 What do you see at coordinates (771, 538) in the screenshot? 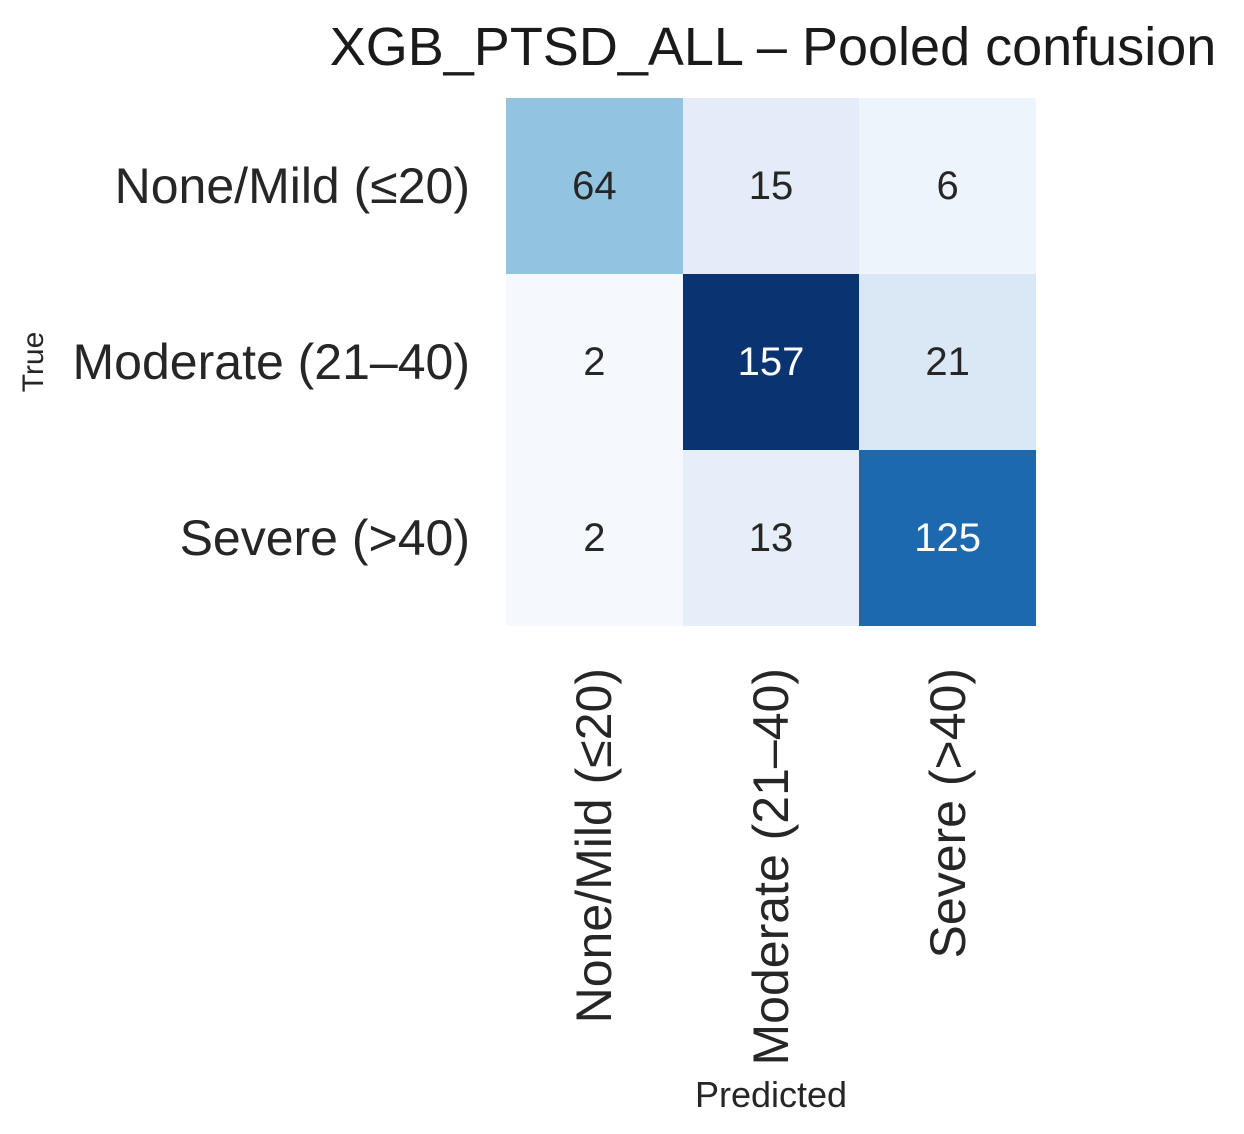
I see `matrix-cell-r2c1: 13` at bounding box center [771, 538].